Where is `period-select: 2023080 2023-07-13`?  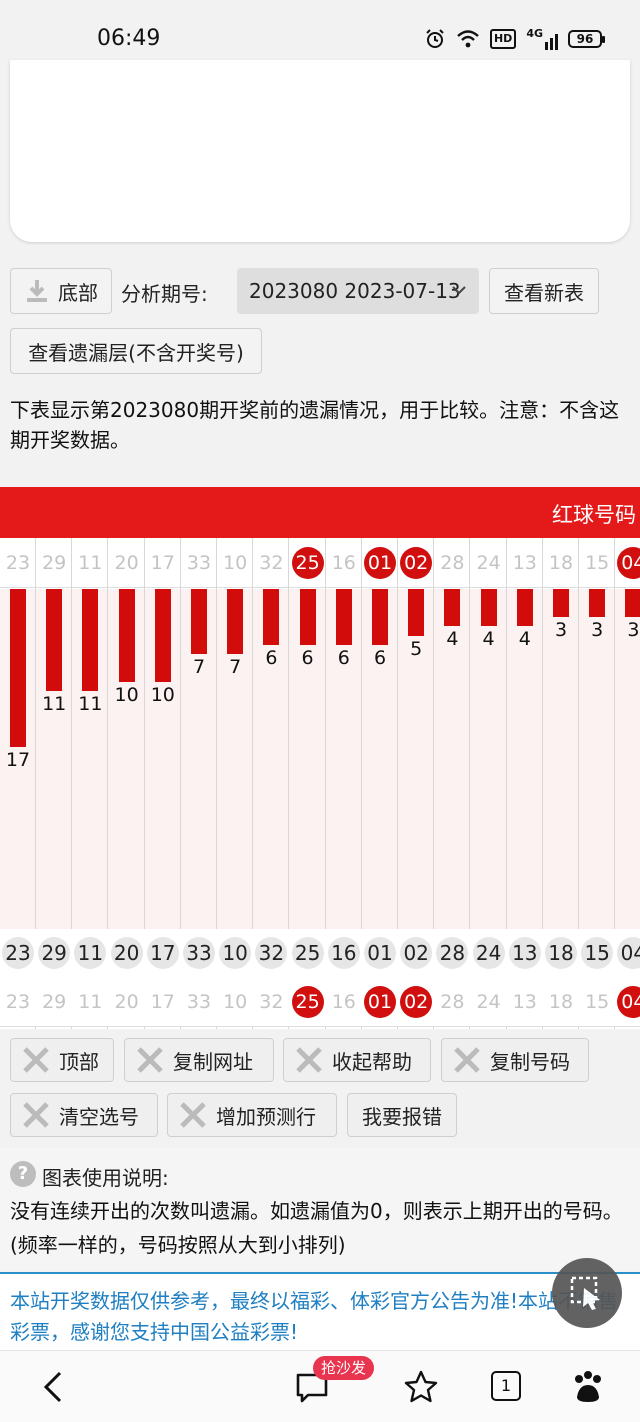 period-select: 2023080 2023-07-13 is located at coordinates (358, 291).